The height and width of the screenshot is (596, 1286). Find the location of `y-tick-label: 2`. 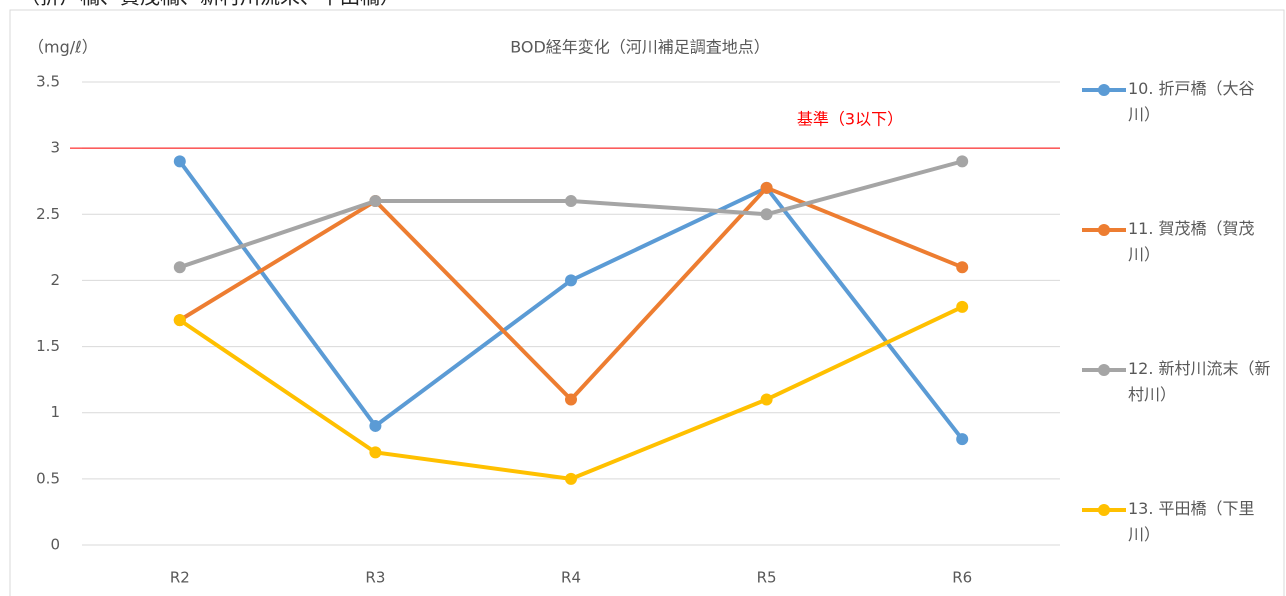

y-tick-label: 2 is located at coordinates (55, 280).